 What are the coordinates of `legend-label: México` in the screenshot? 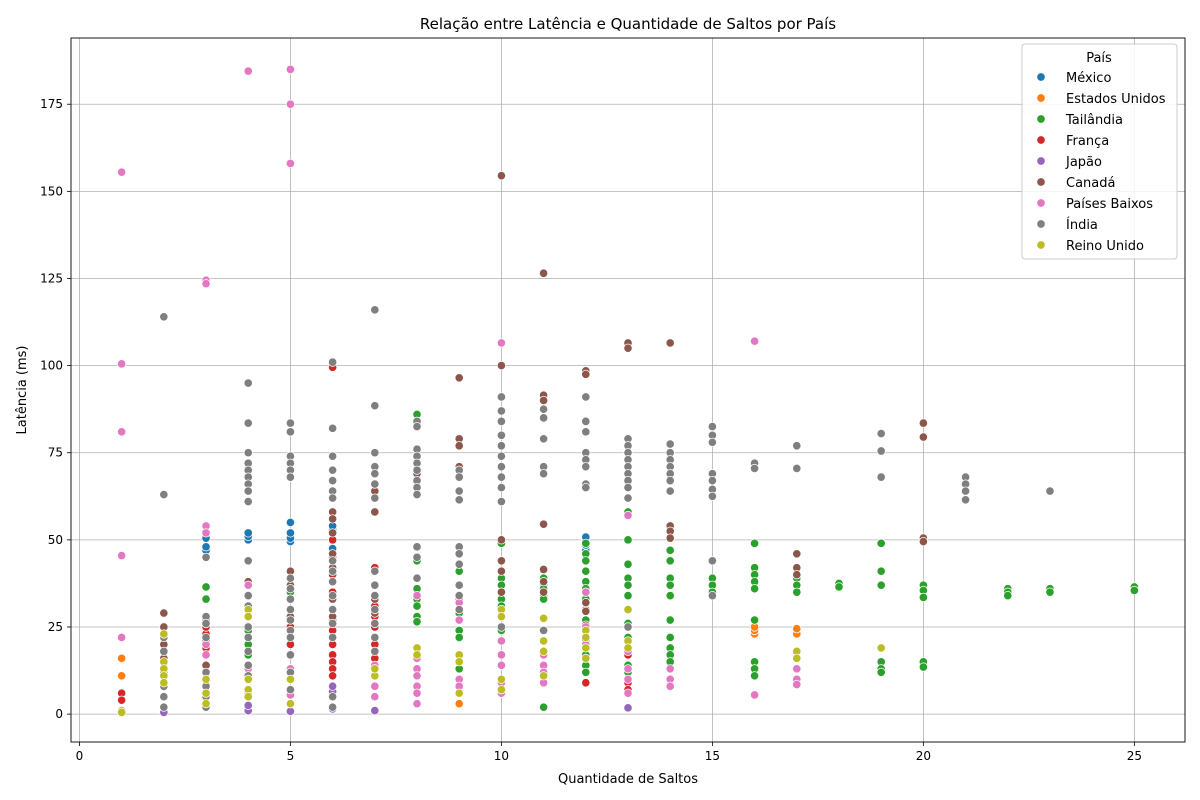 It's located at (1088, 78).